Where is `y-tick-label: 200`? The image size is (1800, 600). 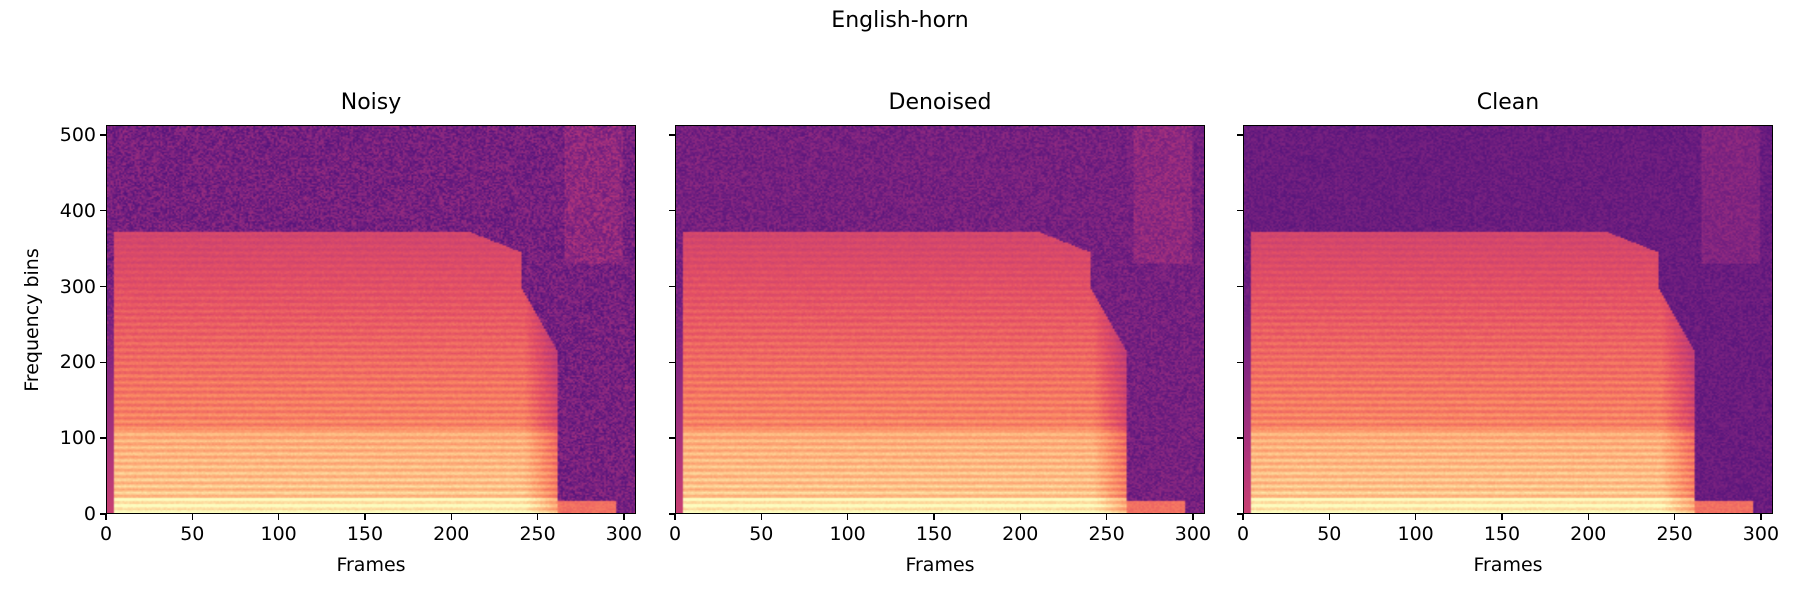
y-tick-label: 200 is located at coordinates (77, 362).